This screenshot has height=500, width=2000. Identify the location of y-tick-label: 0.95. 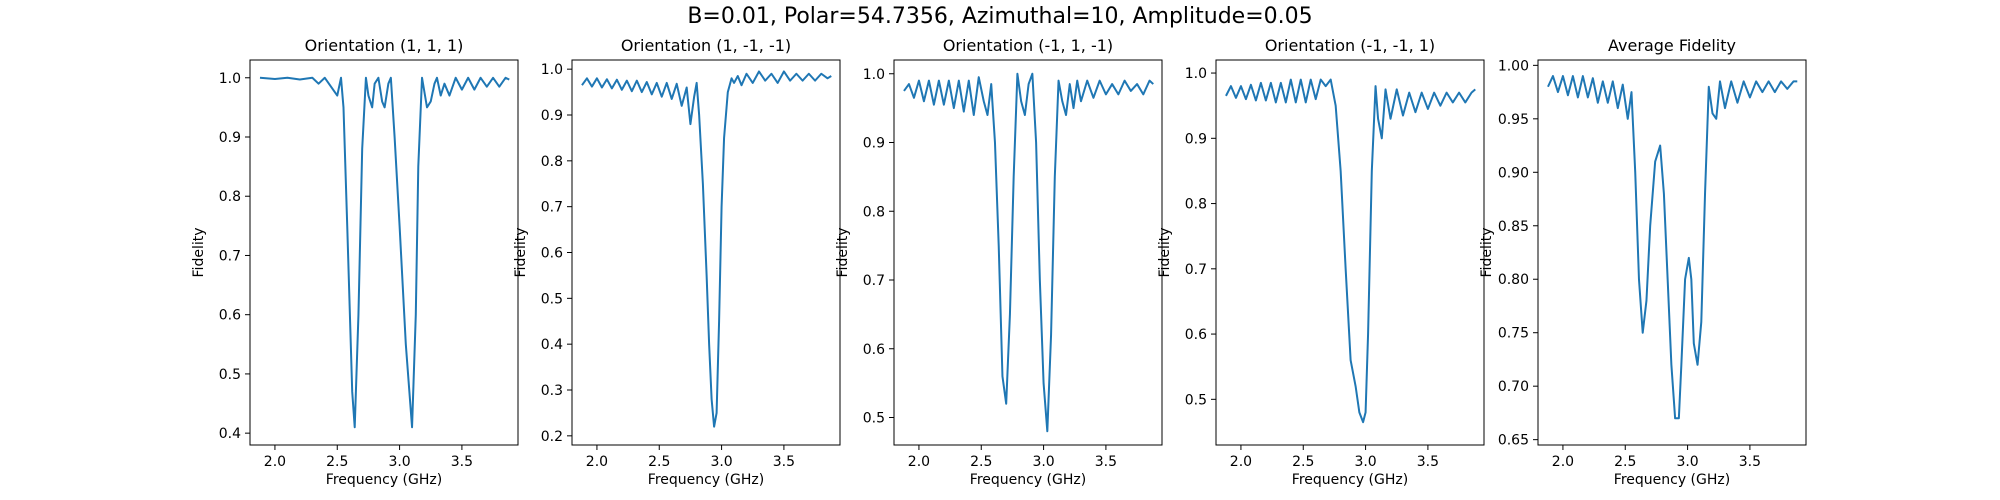
(1513, 120).